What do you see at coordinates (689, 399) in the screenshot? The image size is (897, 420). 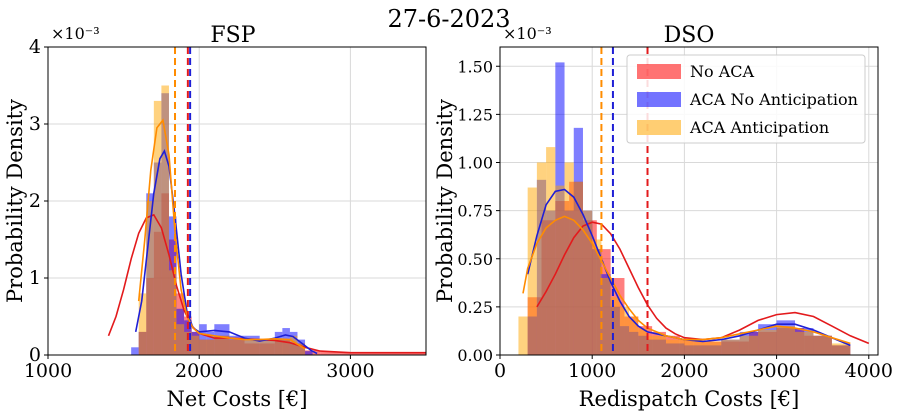 I see `panel-dso-xlabel: Redispatch Costs [€]` at bounding box center [689, 399].